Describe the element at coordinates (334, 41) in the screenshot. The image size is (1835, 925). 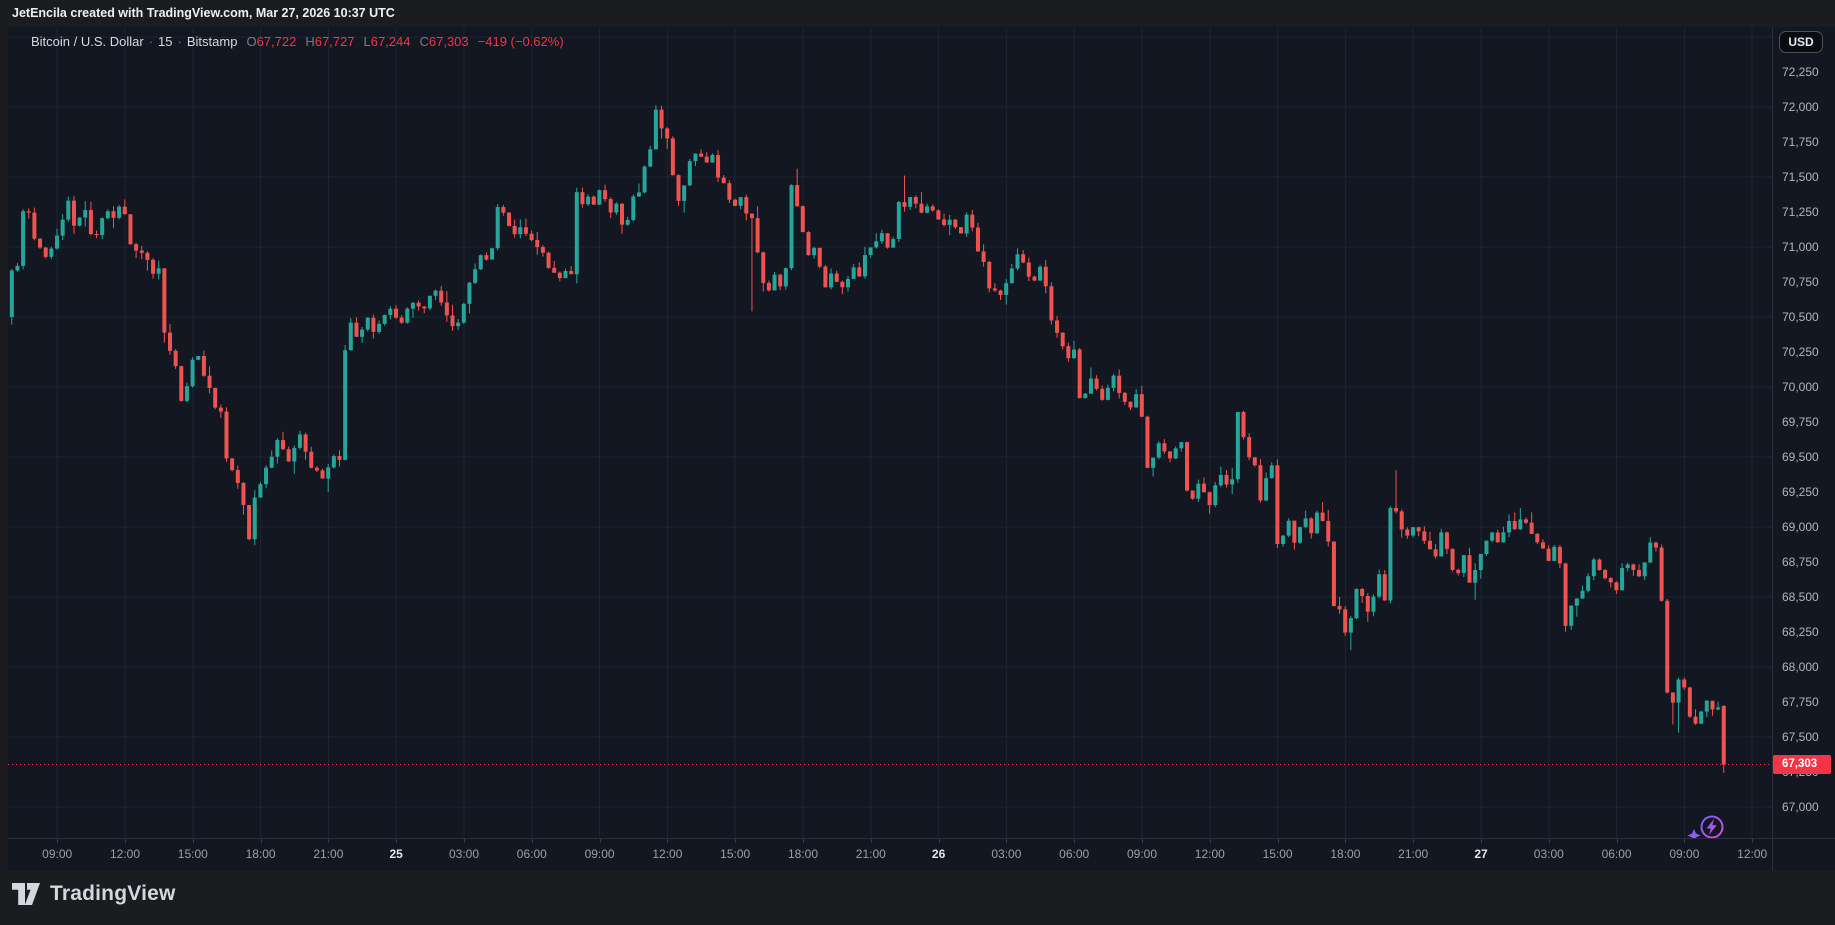
I see `ohlc-value: 67,727` at that location.